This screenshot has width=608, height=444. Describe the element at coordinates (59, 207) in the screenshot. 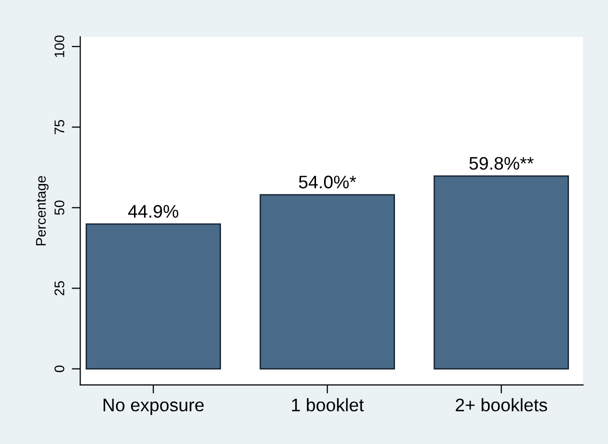

I see `y-tick-label: 50` at that location.